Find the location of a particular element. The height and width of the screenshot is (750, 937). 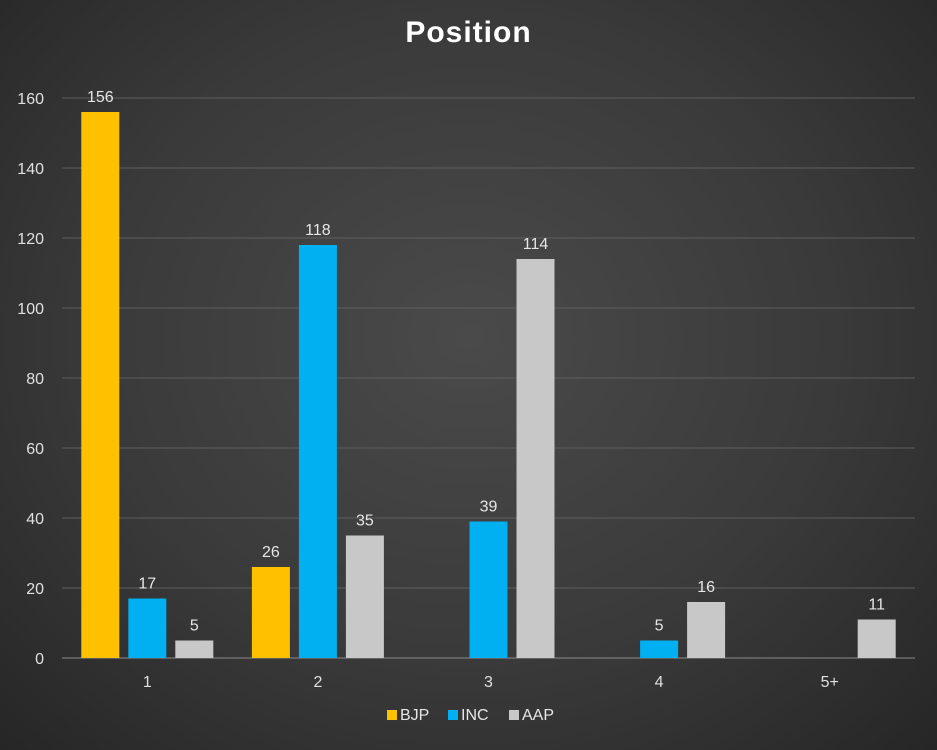

legend-label: INC is located at coordinates (475, 715).